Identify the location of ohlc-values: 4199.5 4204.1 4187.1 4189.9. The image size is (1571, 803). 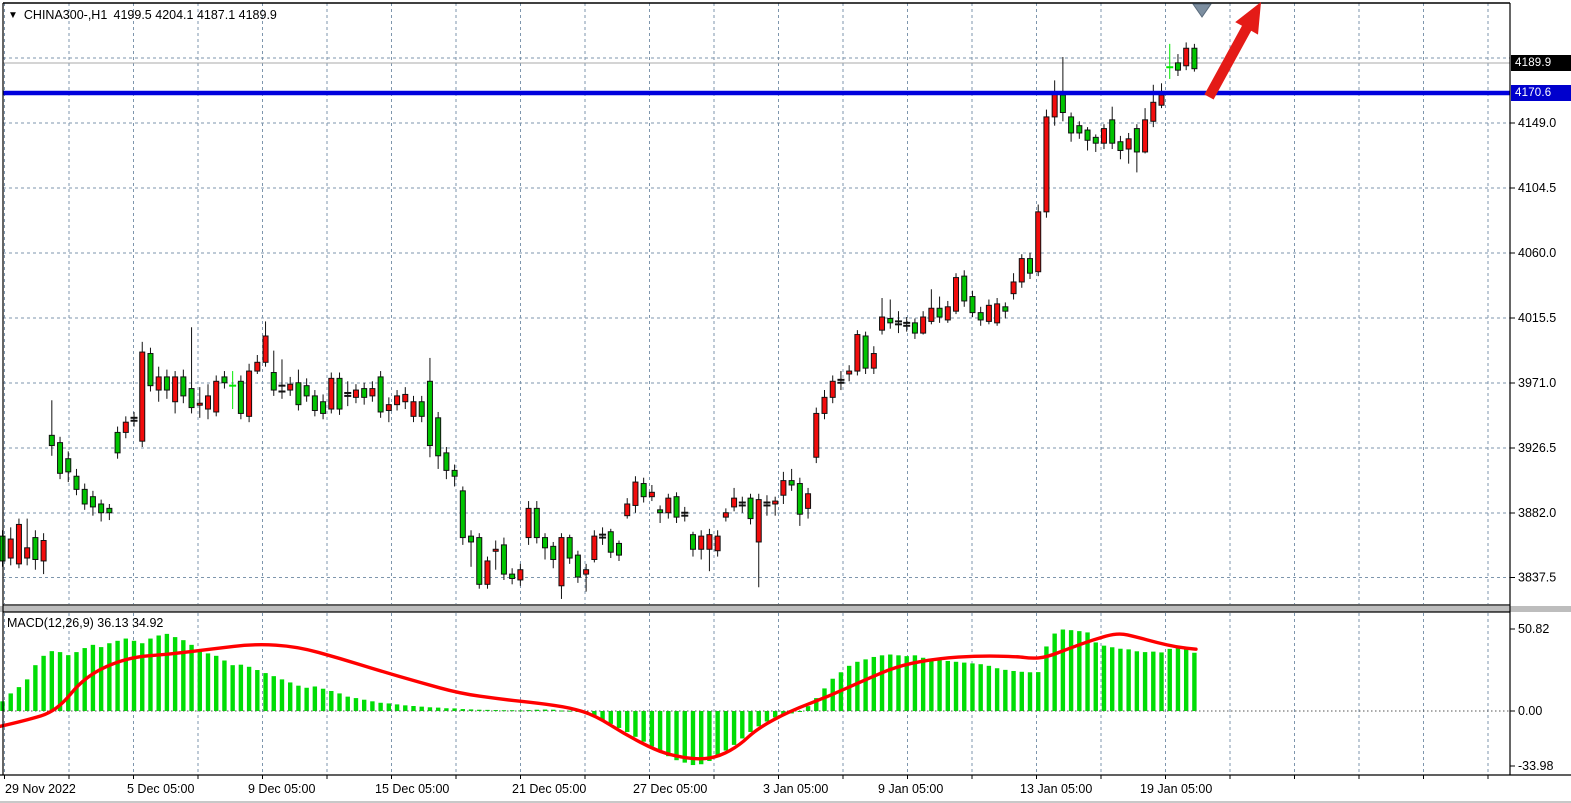
(195, 15).